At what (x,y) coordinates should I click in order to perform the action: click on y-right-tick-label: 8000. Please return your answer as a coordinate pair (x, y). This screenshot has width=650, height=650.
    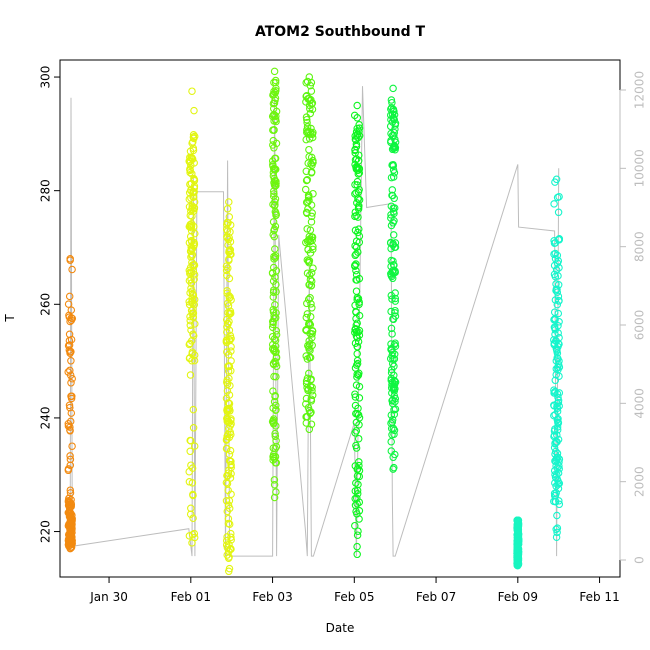
    Looking at the image, I should click on (640, 246).